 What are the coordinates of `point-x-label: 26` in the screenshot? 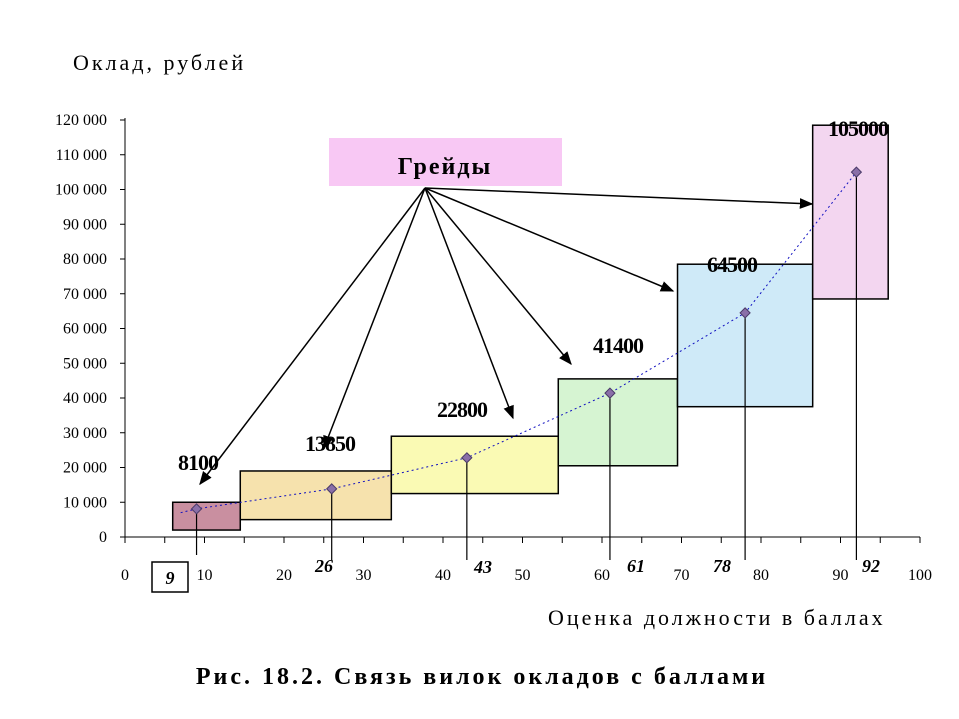 It's located at (323, 566).